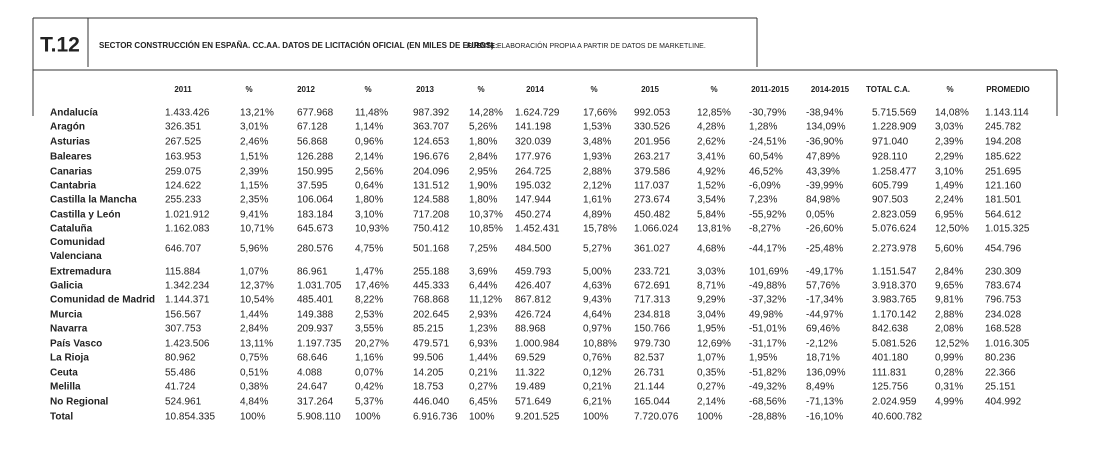 This screenshot has height=457, width=1095. Describe the element at coordinates (371, 113) in the screenshot. I see `cell: 11,48%` at that location.